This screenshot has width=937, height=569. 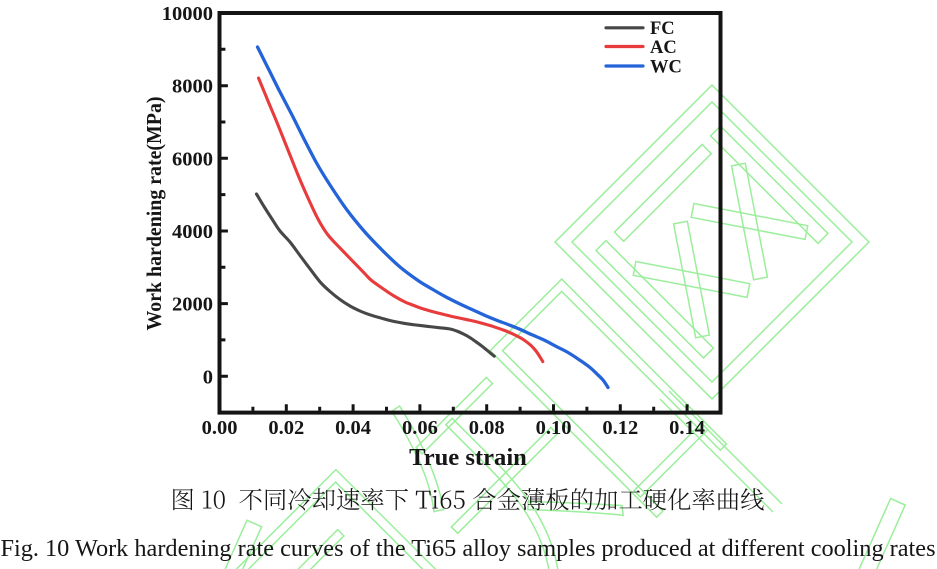 I want to click on svg-text: 0.14, so click(x=687, y=428).